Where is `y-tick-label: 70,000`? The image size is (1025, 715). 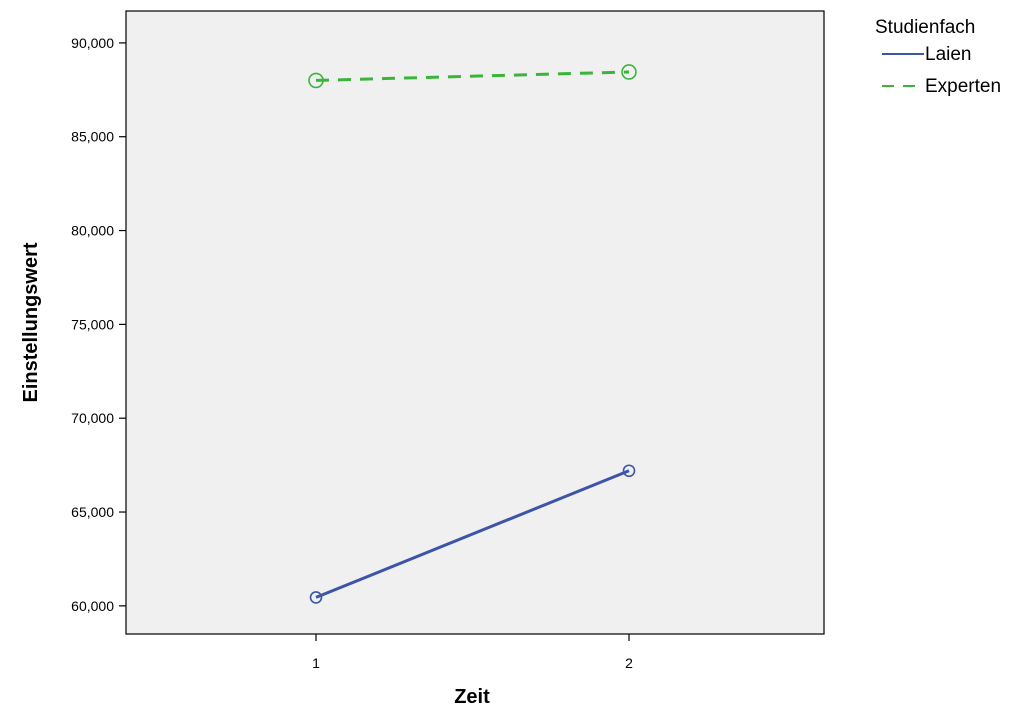
y-tick-label: 70,000 is located at coordinates (92, 418).